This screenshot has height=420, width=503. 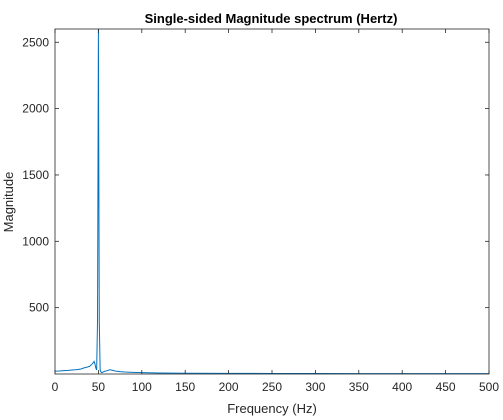 I want to click on y-axis-label: Magnitude, so click(x=8, y=202).